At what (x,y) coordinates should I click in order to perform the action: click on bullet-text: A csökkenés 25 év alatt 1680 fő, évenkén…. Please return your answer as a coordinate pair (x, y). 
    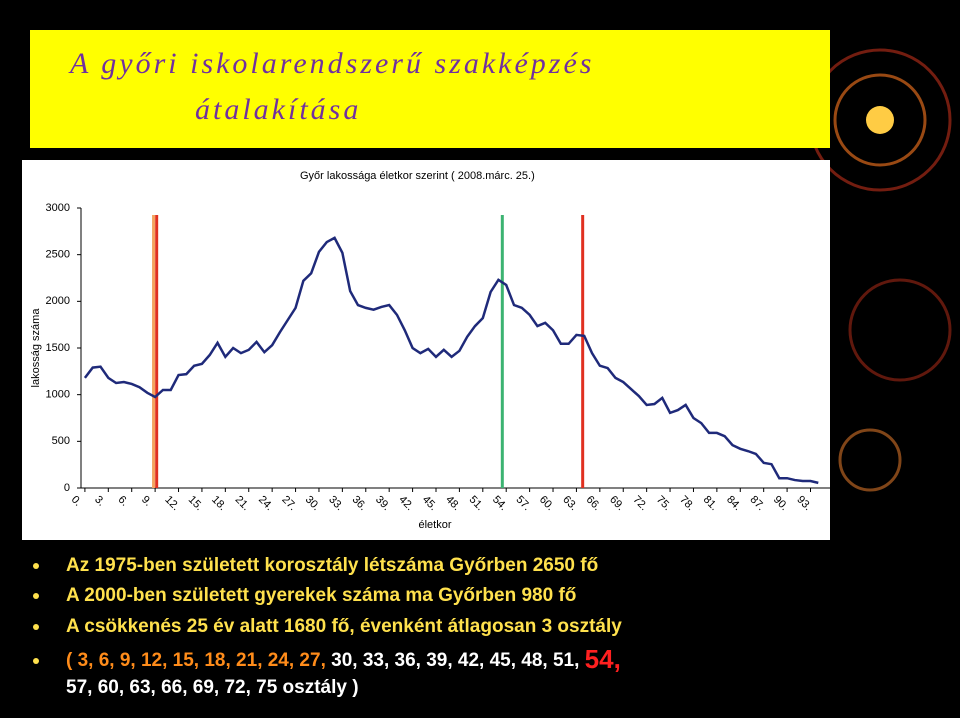
    Looking at the image, I should click on (344, 626).